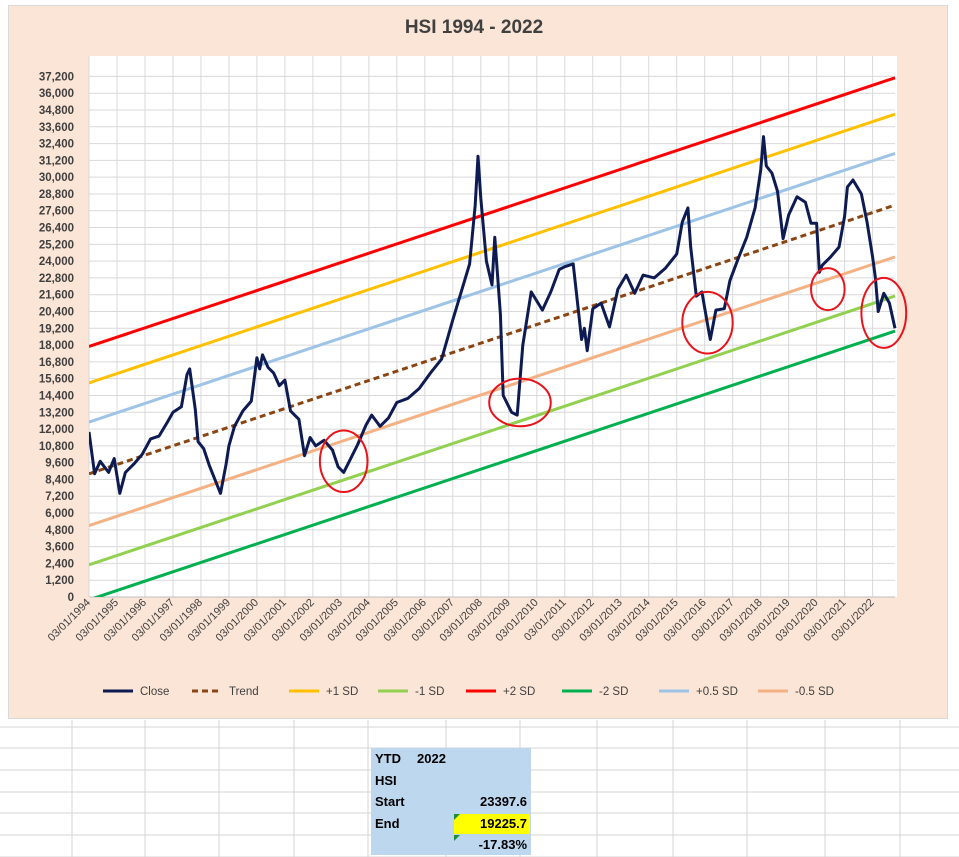 The width and height of the screenshot is (959, 857). What do you see at coordinates (56, 380) in the screenshot?
I see `y-tick-label: 15,600` at bounding box center [56, 380].